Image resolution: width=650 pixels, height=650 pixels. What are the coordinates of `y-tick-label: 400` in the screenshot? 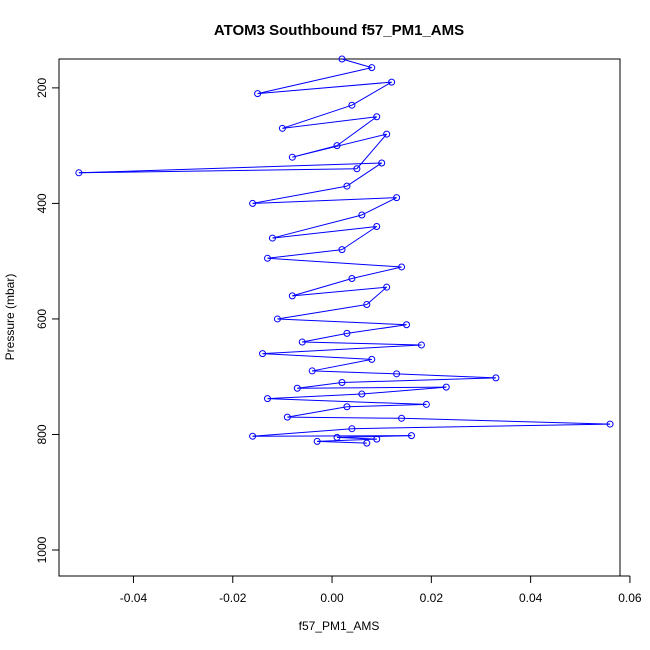 It's located at (42, 203).